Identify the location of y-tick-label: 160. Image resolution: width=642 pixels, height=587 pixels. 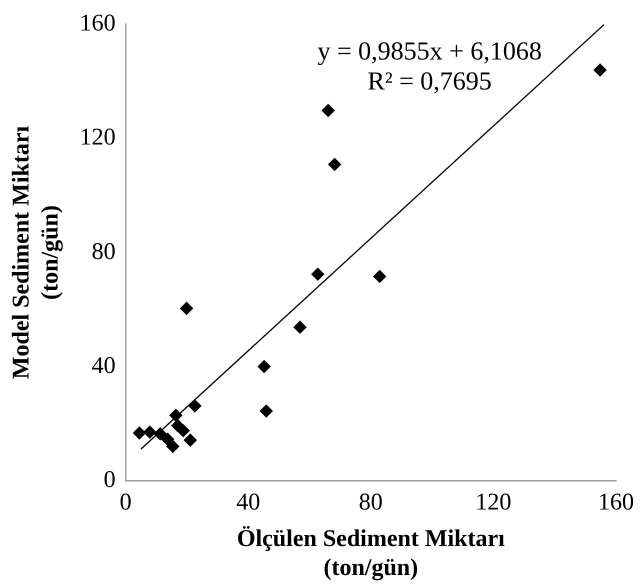
(98, 23).